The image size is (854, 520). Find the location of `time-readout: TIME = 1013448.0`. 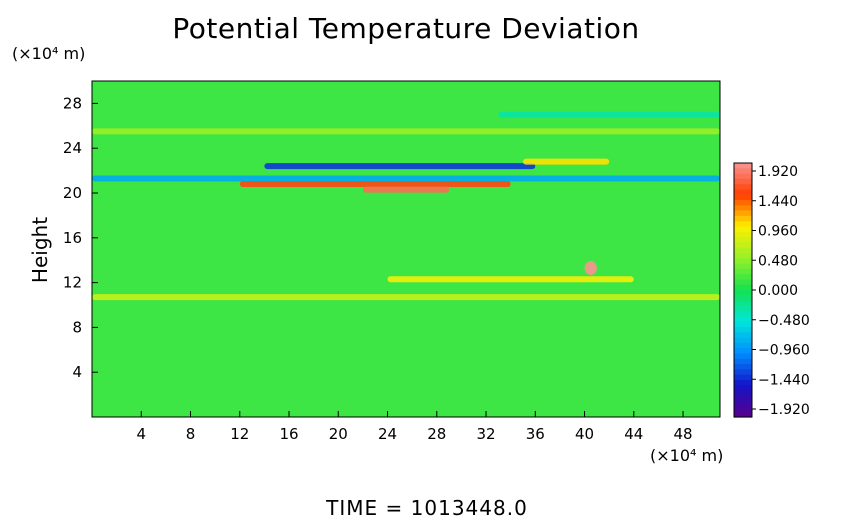

time-readout: TIME = 1013448.0 is located at coordinates (427, 508).